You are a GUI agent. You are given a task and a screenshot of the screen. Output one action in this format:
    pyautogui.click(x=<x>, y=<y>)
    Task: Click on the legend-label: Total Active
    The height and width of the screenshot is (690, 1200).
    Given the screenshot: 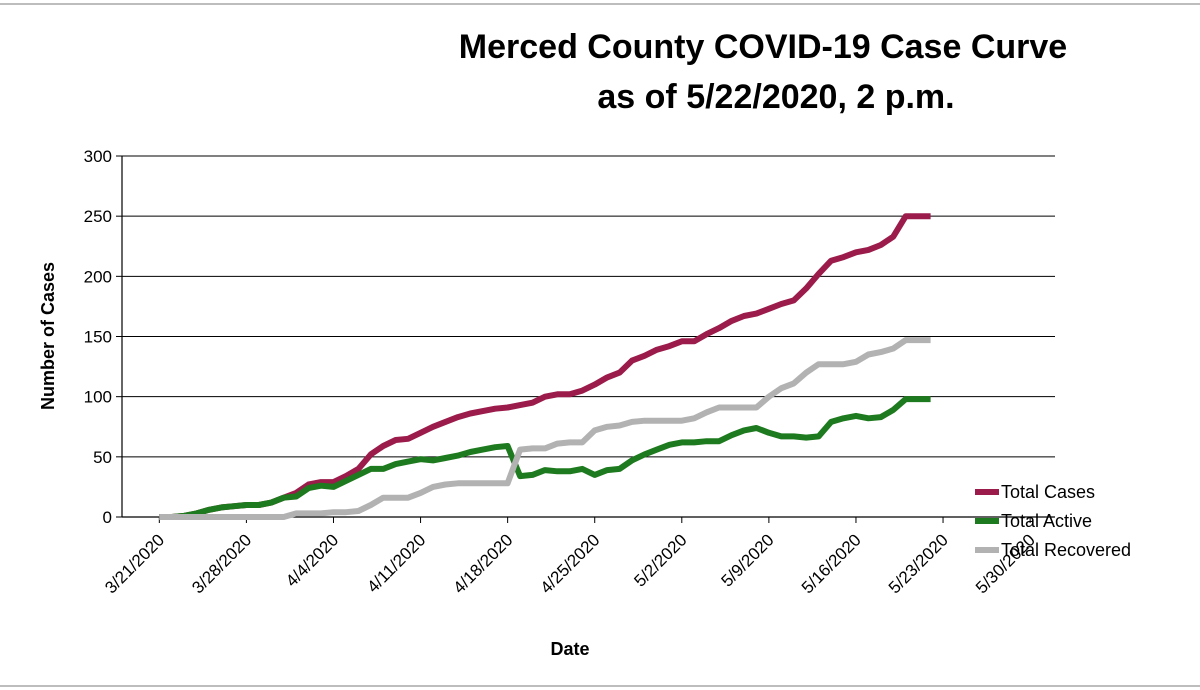 What is the action you would take?
    pyautogui.click(x=1046, y=521)
    